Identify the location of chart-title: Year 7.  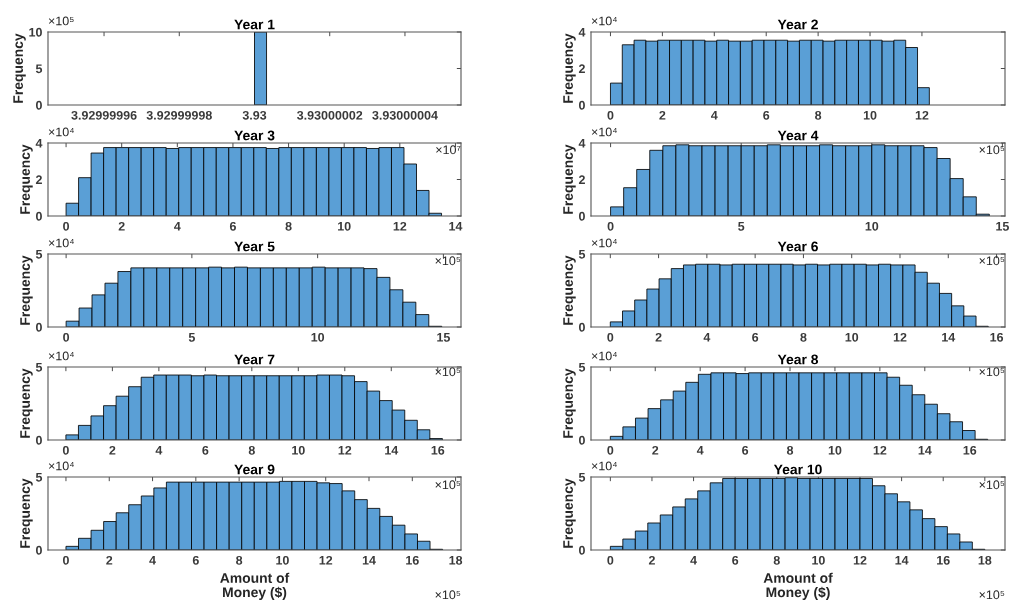
(254, 359).